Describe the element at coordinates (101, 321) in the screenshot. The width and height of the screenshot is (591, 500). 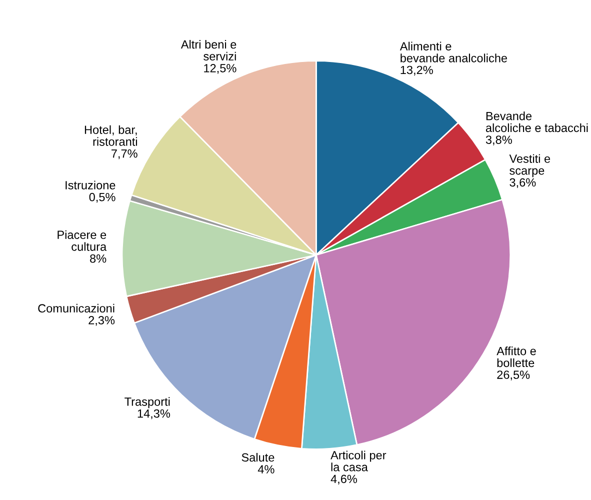
I see `data-label: 2,3%` at that location.